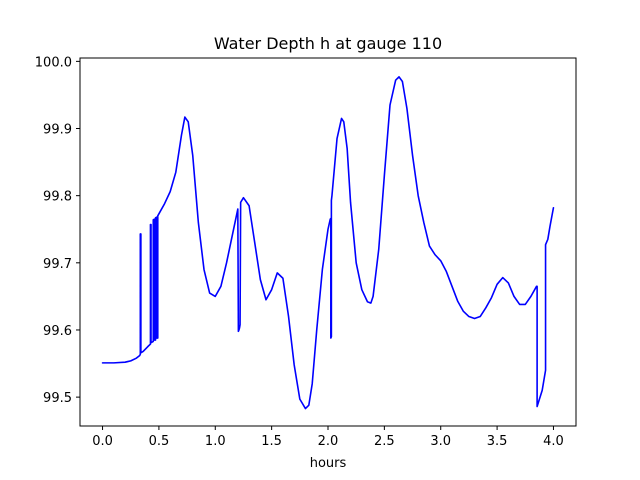 This screenshot has width=640, height=480. I want to click on x-axis: 0.0 0.5 1.0 1.5 2.0 2.5 3.0 3.5 4.0, so click(328, 437).